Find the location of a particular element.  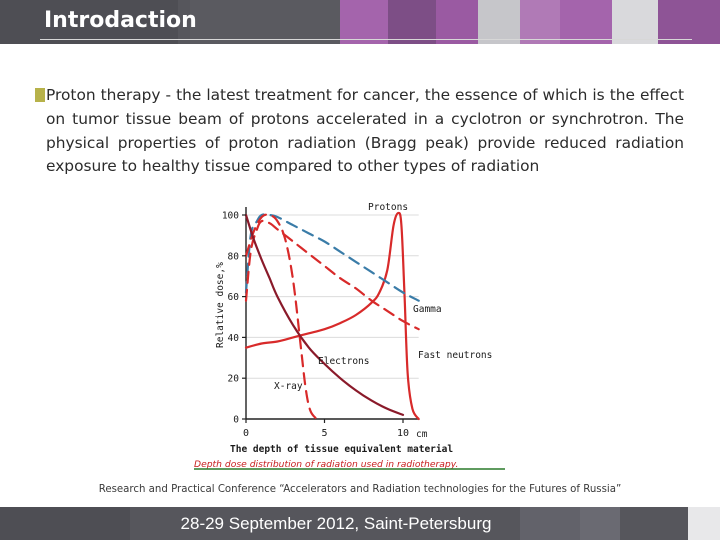

slide-header: Introdaction is located at coordinates (360, 22).